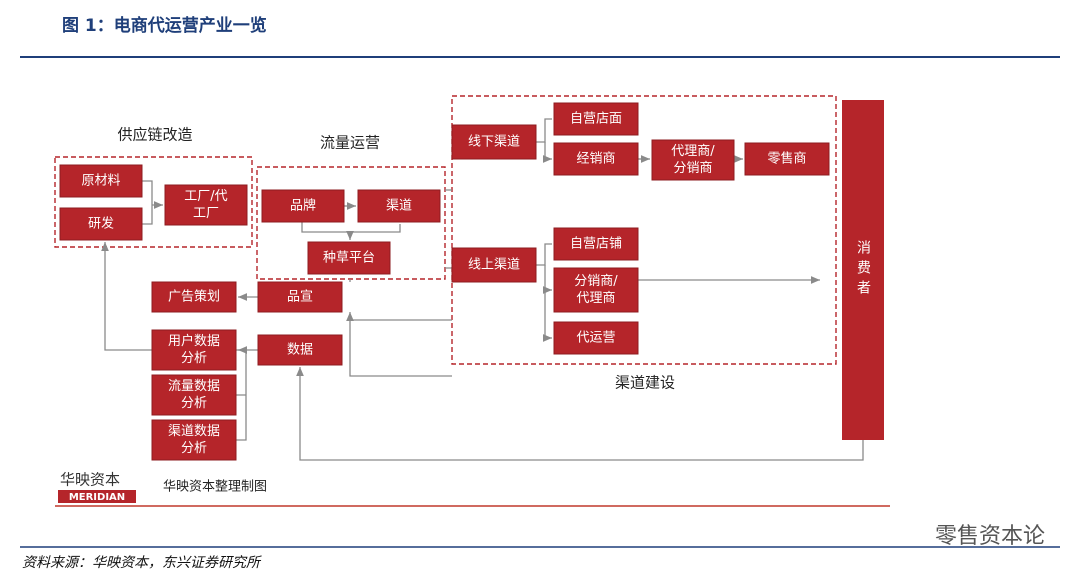 The height and width of the screenshot is (586, 1080). Describe the element at coordinates (205, 196) in the screenshot. I see `node-label: 工厂/代` at that location.